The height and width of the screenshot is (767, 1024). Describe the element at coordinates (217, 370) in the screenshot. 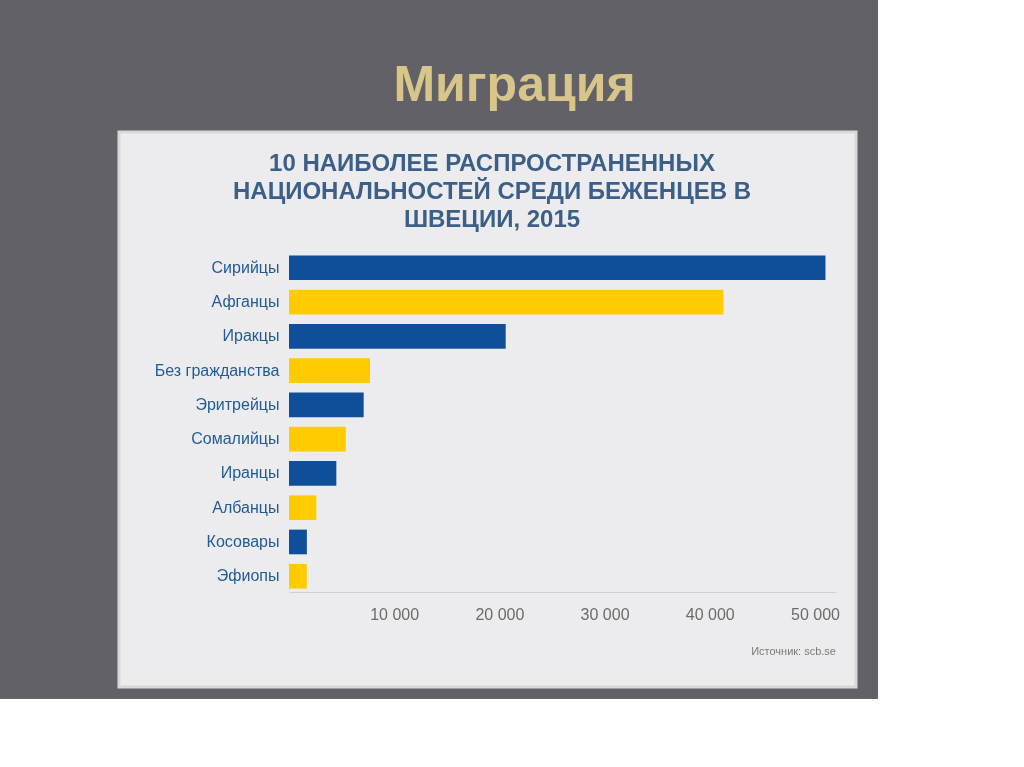

I see `y-tick-label: Без гражданства` at that location.